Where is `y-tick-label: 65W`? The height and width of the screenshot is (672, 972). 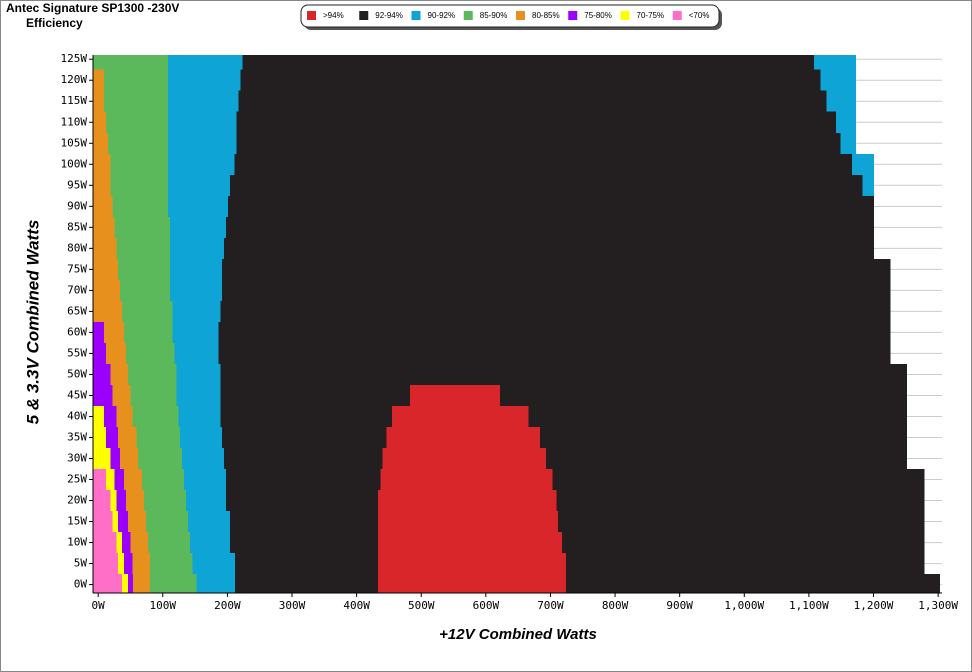 y-tick-label: 65W is located at coordinates (77, 310).